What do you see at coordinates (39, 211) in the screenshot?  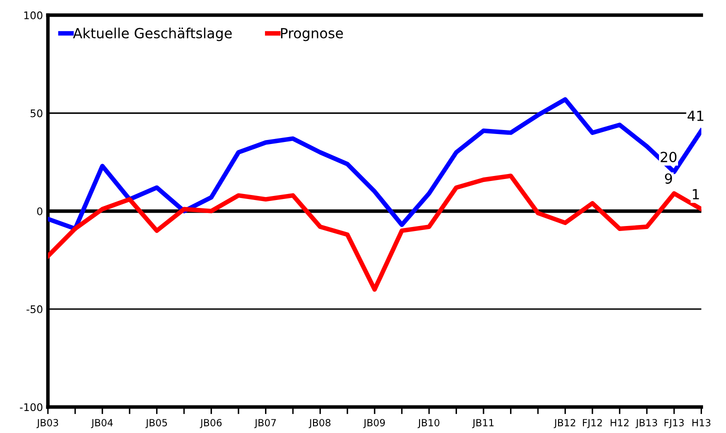 I see `y-tick-label: 0` at bounding box center [39, 211].